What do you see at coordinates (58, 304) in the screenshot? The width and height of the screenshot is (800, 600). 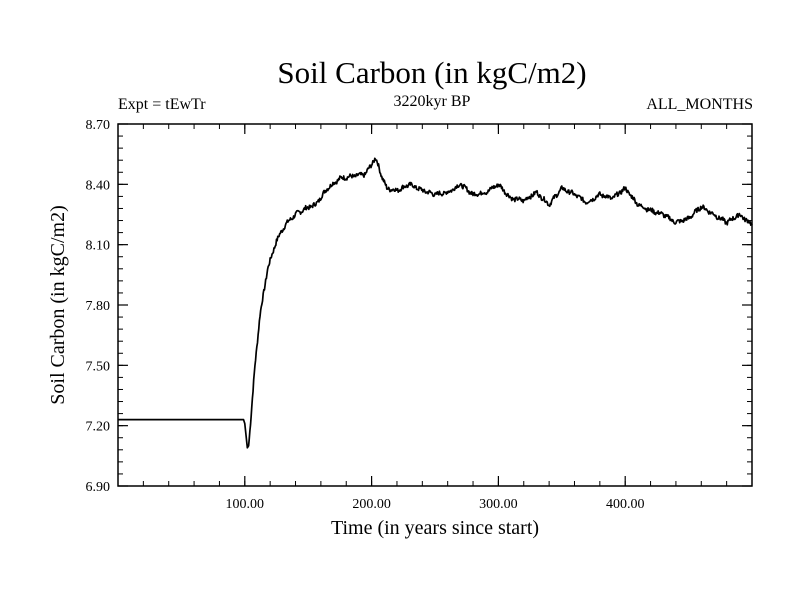 I see `y-axis-label: Soil Carbon (in kgC/m2)` at bounding box center [58, 304].